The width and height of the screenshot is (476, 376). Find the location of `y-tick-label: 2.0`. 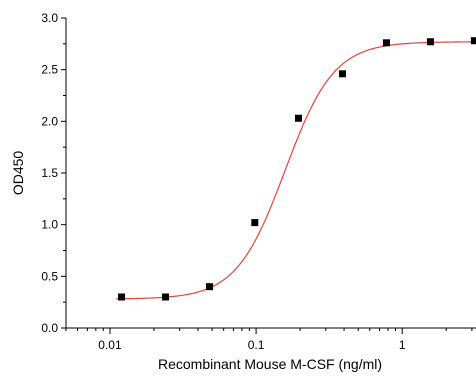

y-tick-label: 2.0 is located at coordinates (49, 121).